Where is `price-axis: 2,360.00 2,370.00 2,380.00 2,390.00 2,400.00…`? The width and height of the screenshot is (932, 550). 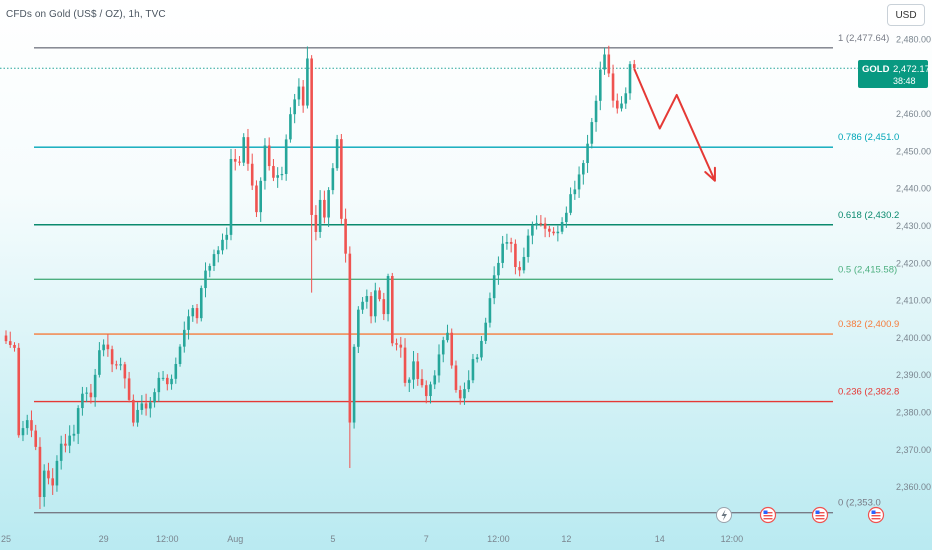 price-axis: 2,360.00 2,370.00 2,380.00 2,390.00 2,400.00… is located at coordinates (913, 264).